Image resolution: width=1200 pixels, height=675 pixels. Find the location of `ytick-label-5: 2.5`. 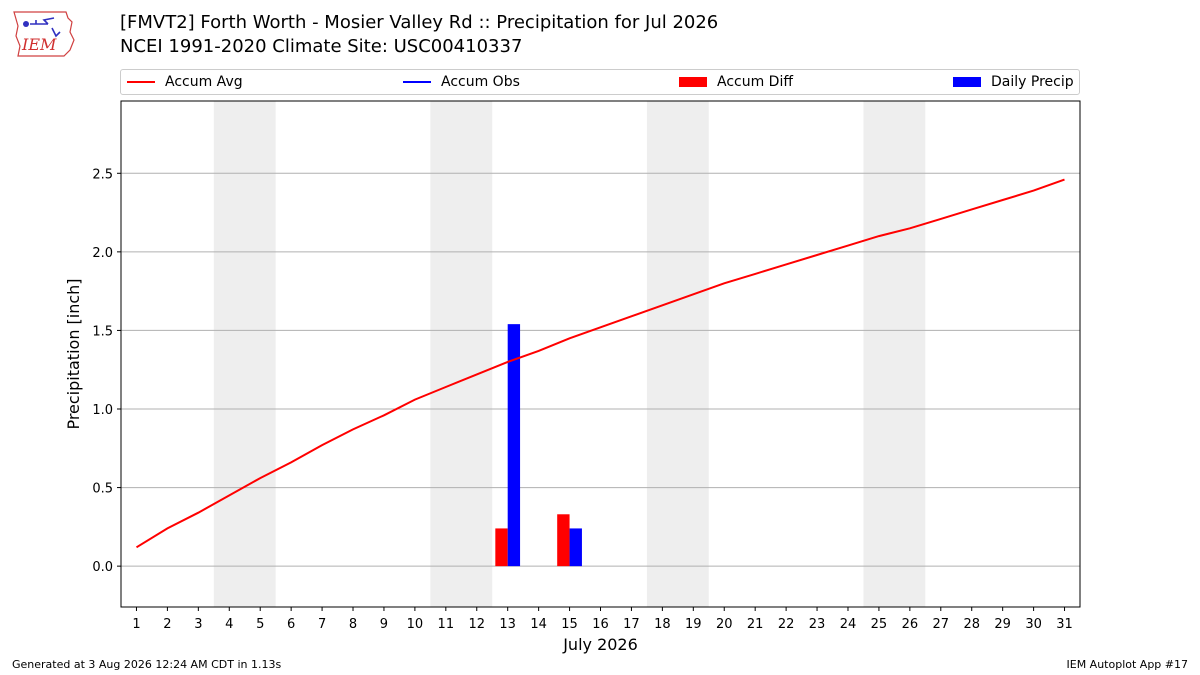

ytick-label-5: 2.5 is located at coordinates (102, 174).